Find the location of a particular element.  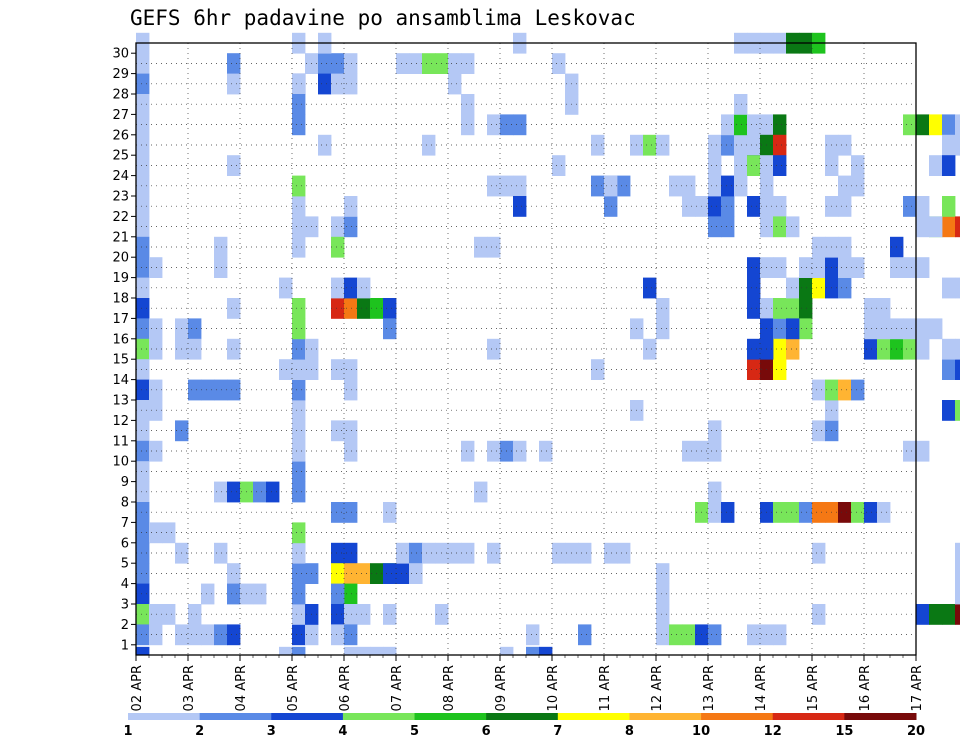

y-tick-label: 23 is located at coordinates (120, 197).